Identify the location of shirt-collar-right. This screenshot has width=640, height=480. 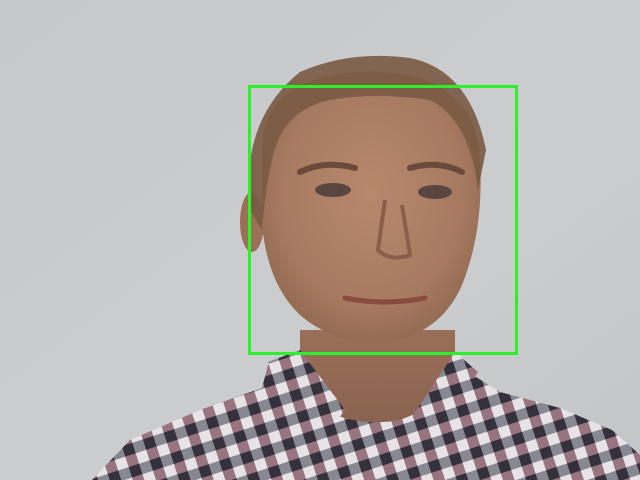
(444, 391).